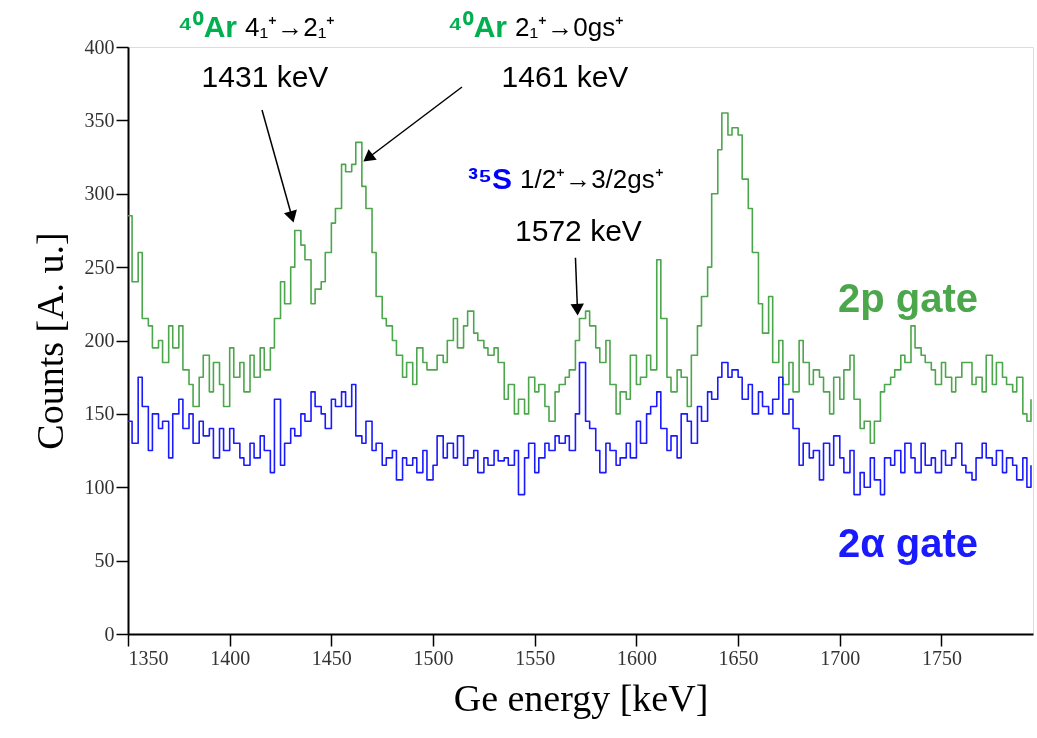 The width and height of the screenshot is (1037, 738). What do you see at coordinates (99, 266) in the screenshot?
I see `y-tick-label: 250` at bounding box center [99, 266].